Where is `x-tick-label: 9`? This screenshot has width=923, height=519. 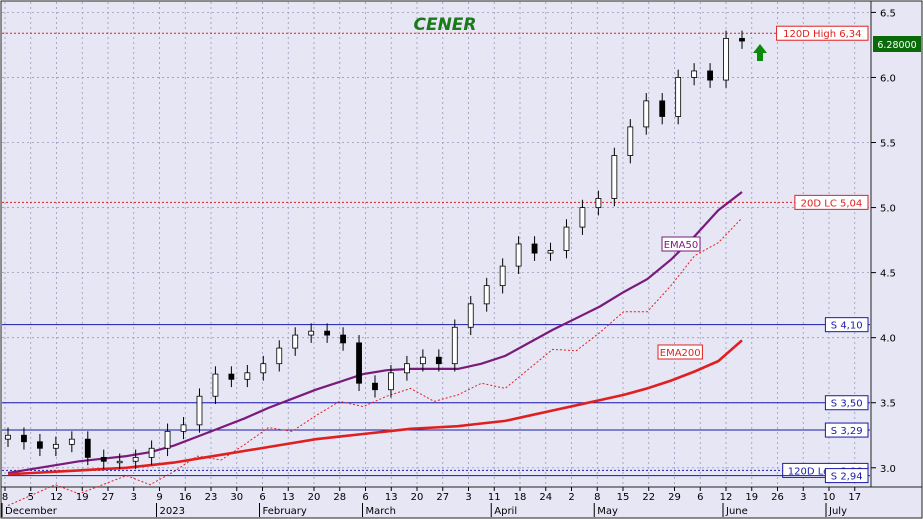 x-tick-label: 9 is located at coordinates (159, 497).